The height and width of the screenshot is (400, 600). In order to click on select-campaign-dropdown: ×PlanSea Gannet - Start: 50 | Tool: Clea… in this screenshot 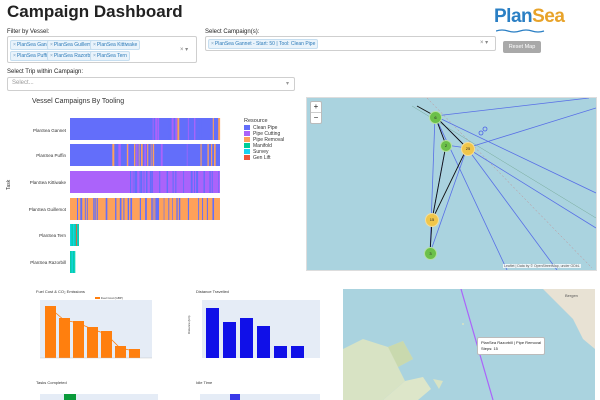, I will do `click(350, 43)`.